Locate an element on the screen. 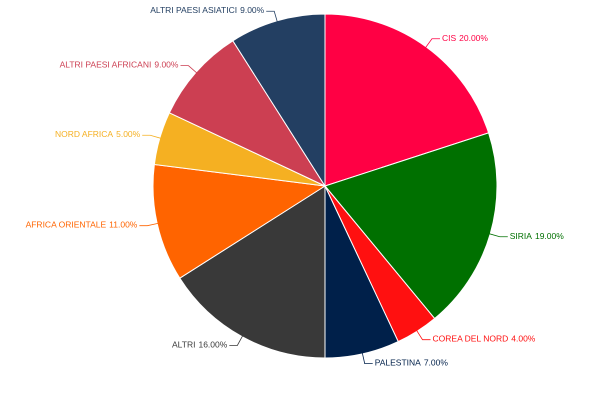  slice-value-label: 5.00% is located at coordinates (128, 134).